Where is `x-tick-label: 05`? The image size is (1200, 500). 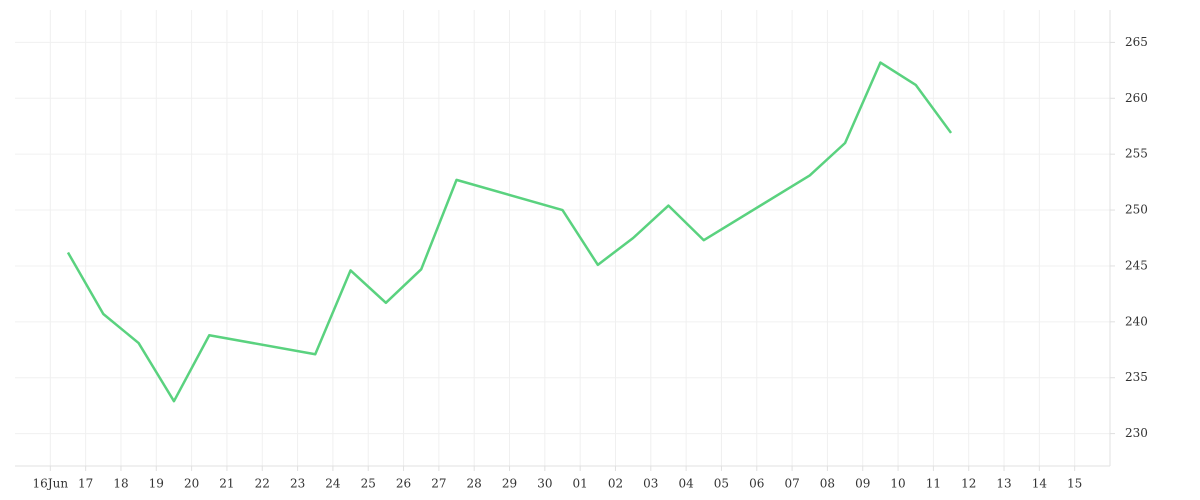
x-tick-label: 05 is located at coordinates (721, 484).